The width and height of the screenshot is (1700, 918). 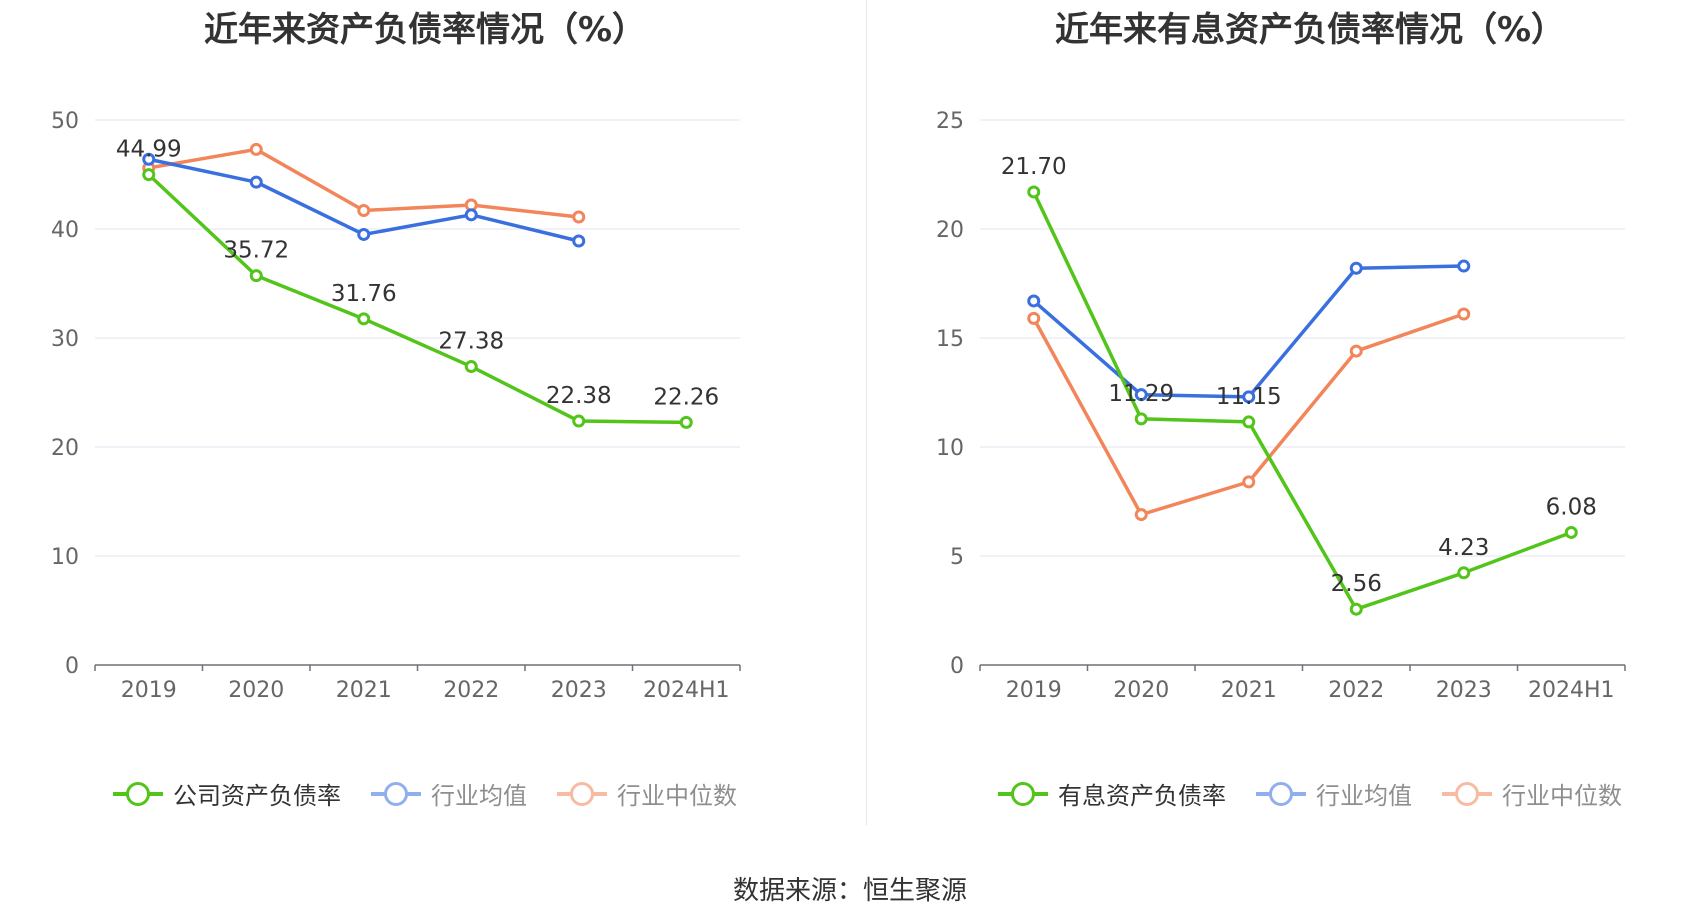 What do you see at coordinates (65, 230) in the screenshot?
I see `y-tick-label: 40` at bounding box center [65, 230].